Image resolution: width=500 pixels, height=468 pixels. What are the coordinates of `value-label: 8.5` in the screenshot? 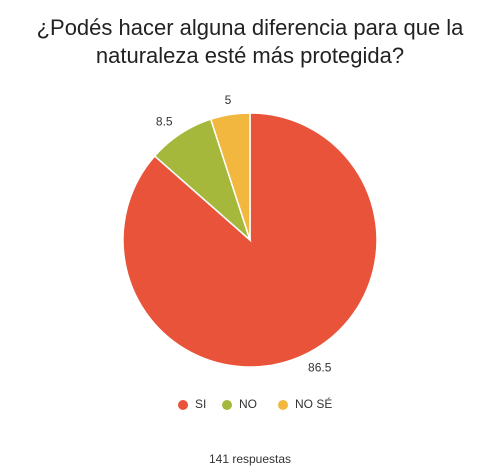 It's located at (164, 121).